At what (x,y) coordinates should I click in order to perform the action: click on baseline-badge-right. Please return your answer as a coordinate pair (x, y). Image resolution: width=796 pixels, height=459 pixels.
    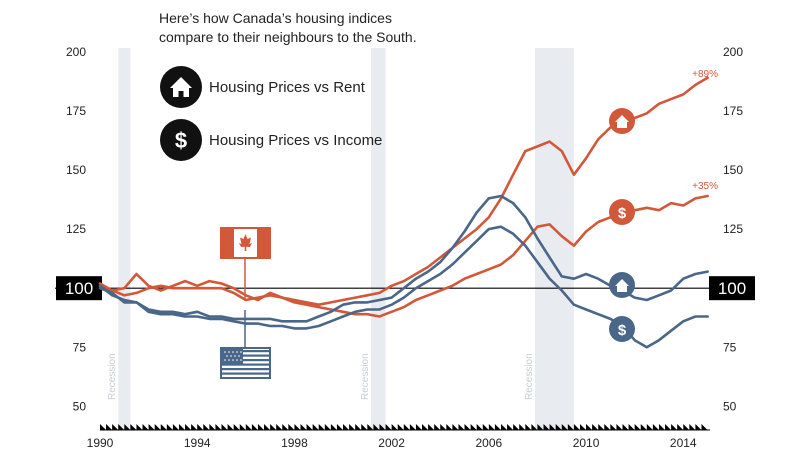
    Looking at the image, I should click on (732, 288).